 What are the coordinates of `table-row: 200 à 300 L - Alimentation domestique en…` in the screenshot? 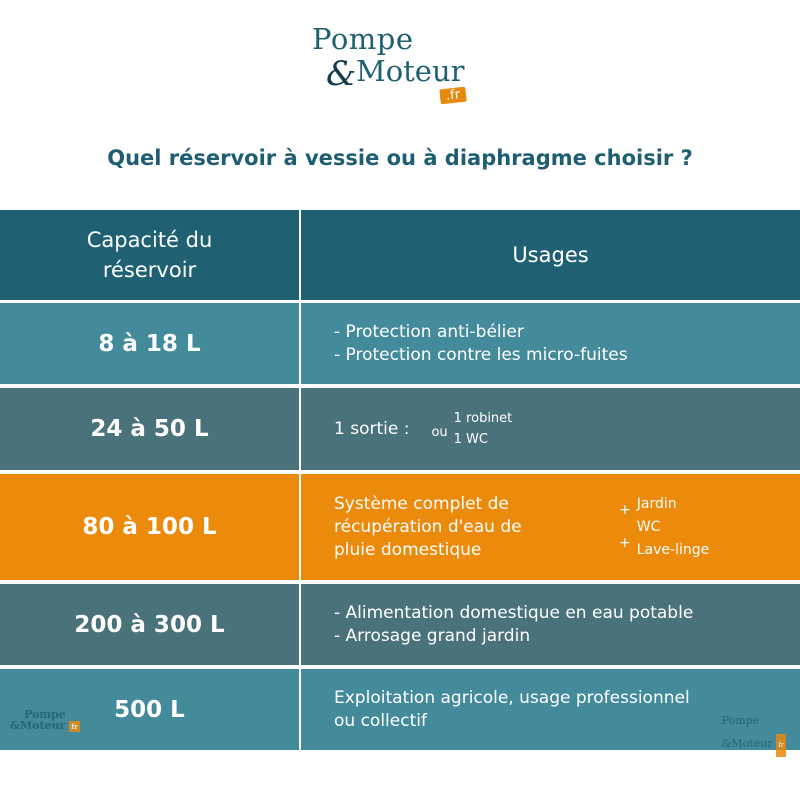 It's located at (400, 624).